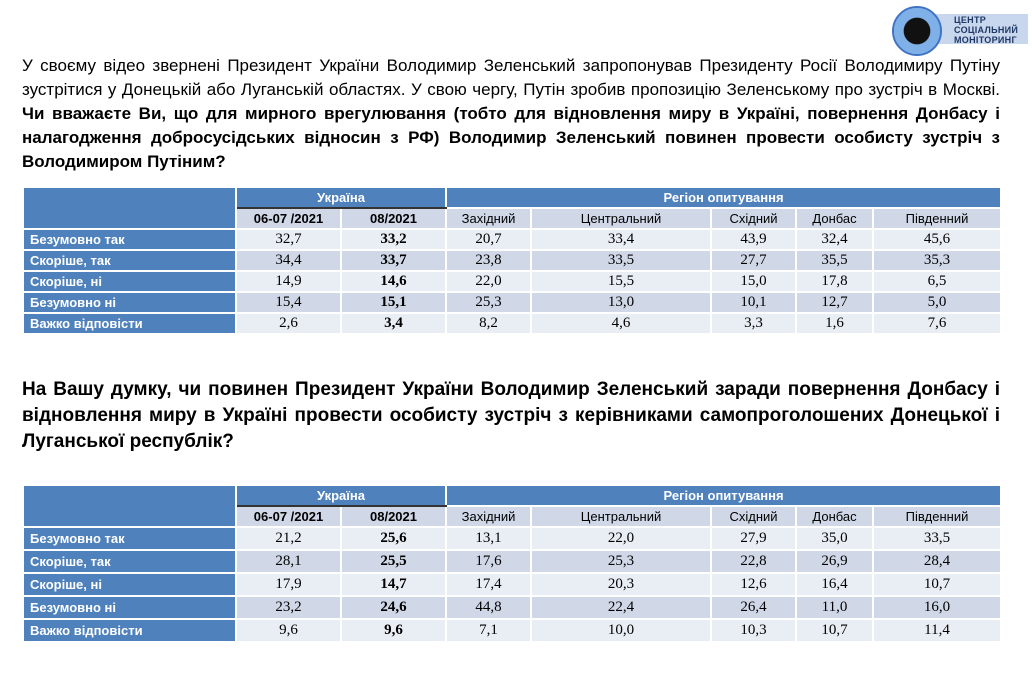 Image resolution: width=1032 pixels, height=673 pixels. I want to click on cell-value: 43,9, so click(754, 239).